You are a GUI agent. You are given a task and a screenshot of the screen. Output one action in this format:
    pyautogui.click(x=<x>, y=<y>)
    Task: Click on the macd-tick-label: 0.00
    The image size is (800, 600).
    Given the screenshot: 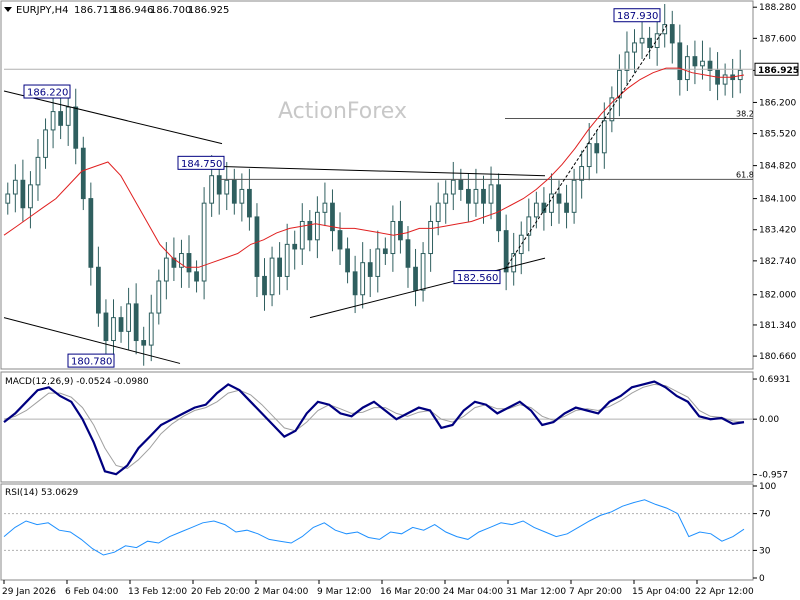 What is the action you would take?
    pyautogui.click(x=769, y=420)
    